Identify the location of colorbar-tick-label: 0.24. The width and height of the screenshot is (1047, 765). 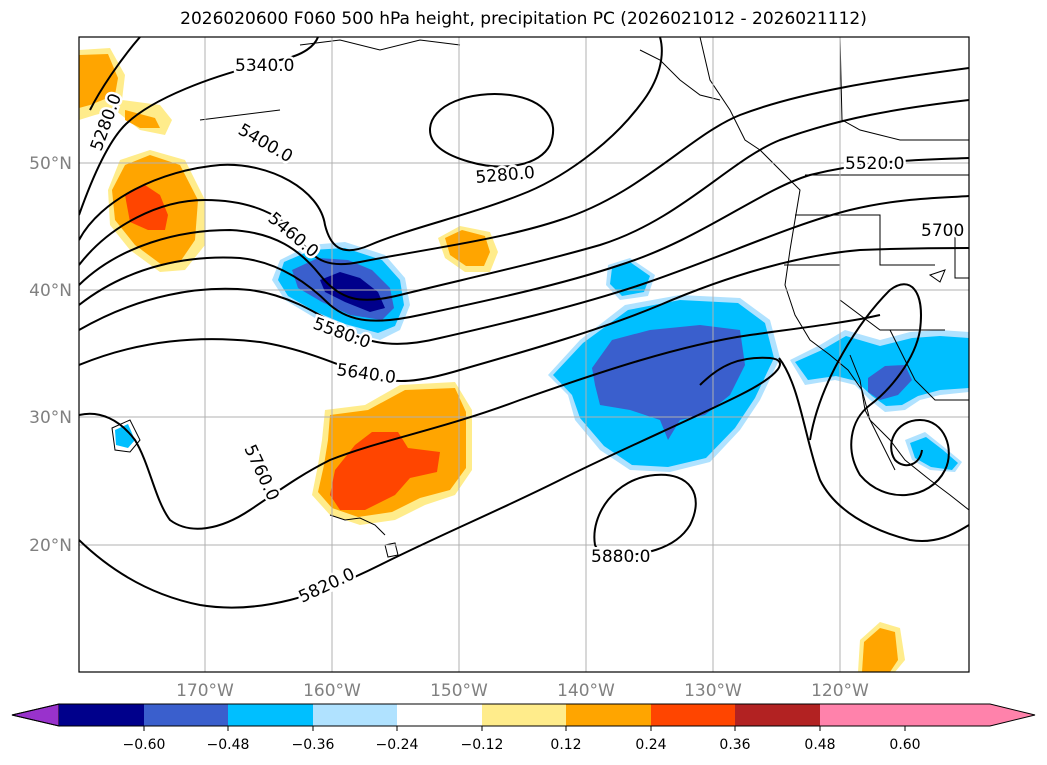
(650, 745).